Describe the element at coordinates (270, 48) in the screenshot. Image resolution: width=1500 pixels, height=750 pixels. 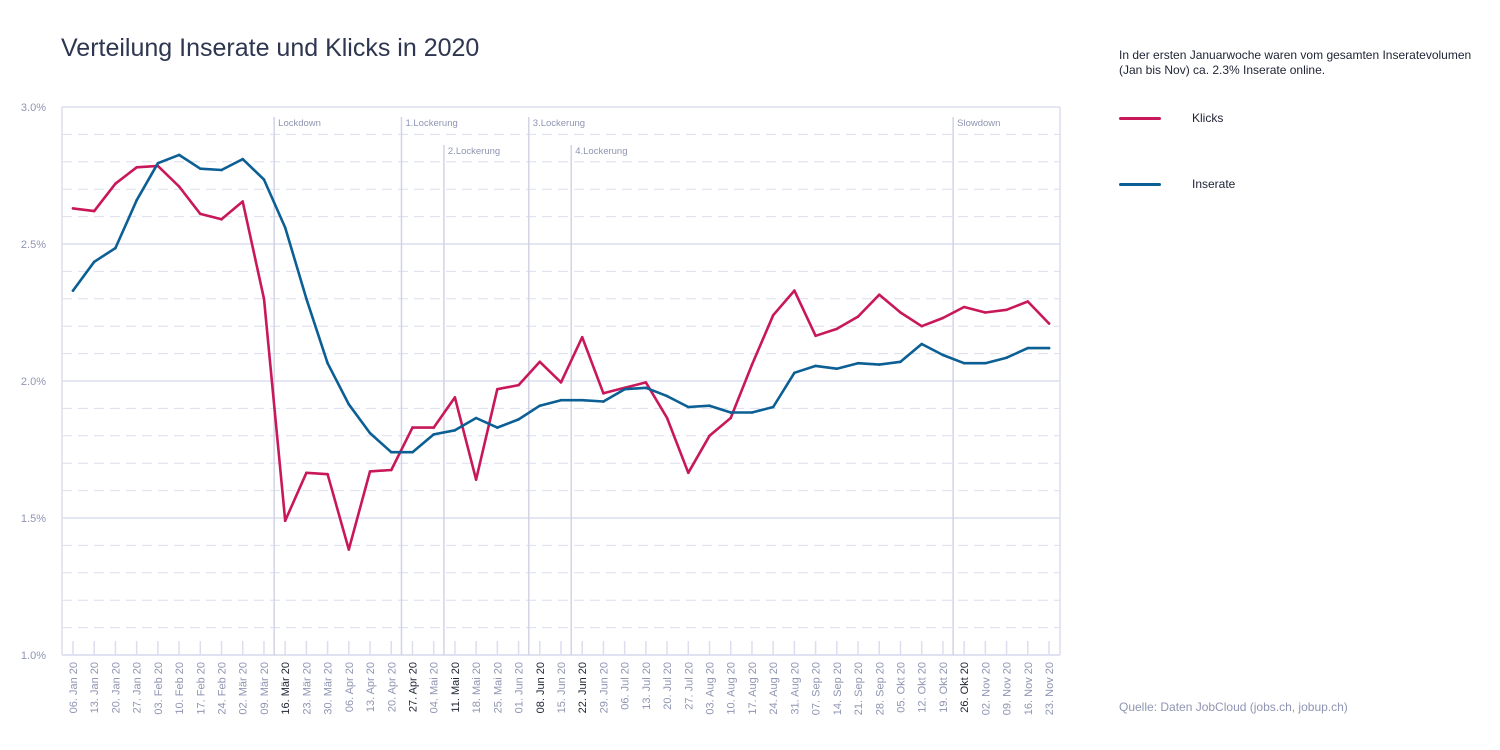
I see `chart-title: Verteilung Inserate und Klicks in 2020` at that location.